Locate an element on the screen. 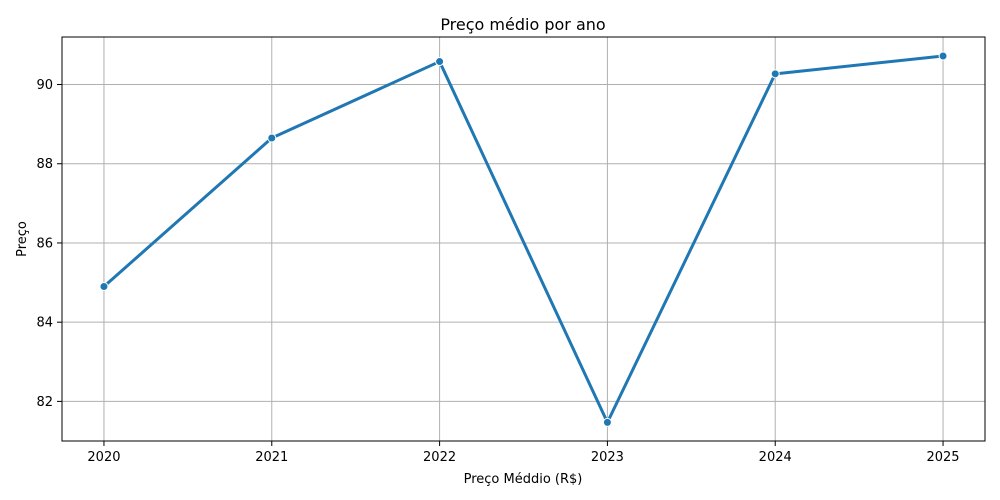 This screenshot has width=1000, height=500. x-tick-label: 2022 is located at coordinates (439, 457).